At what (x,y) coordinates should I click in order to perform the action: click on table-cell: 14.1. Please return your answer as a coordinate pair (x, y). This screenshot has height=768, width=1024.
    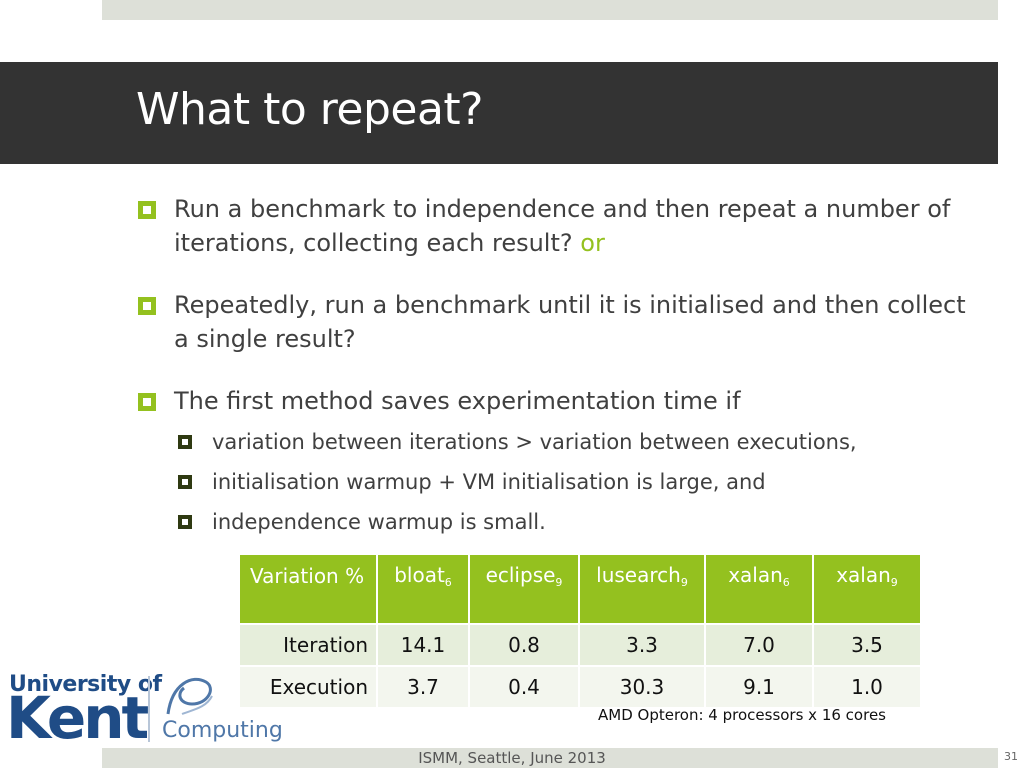
    Looking at the image, I should click on (423, 645).